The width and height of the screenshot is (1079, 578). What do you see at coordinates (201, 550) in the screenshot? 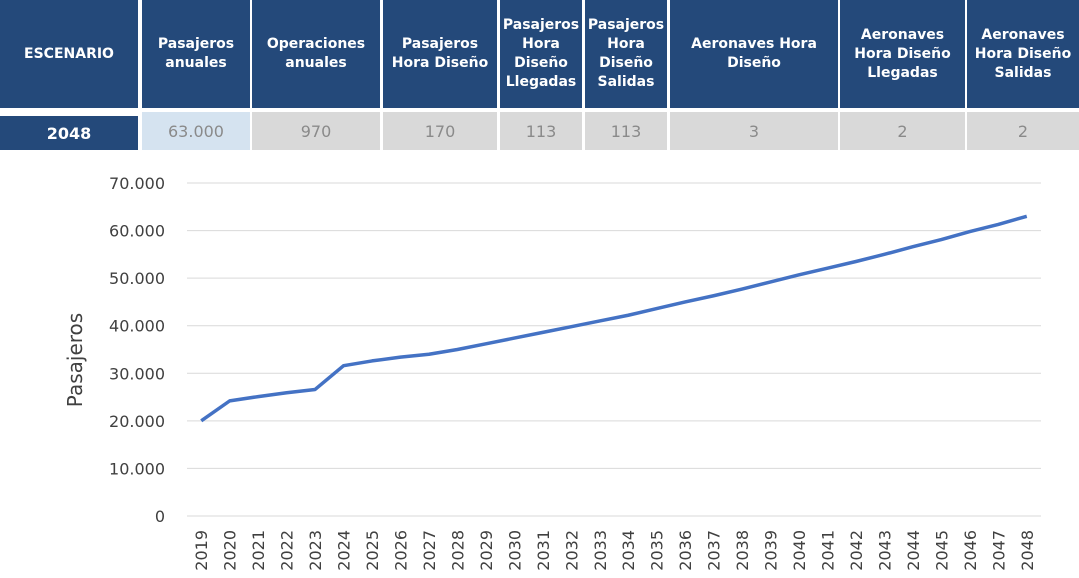
I see `x-tick-label: 2019` at bounding box center [201, 550].